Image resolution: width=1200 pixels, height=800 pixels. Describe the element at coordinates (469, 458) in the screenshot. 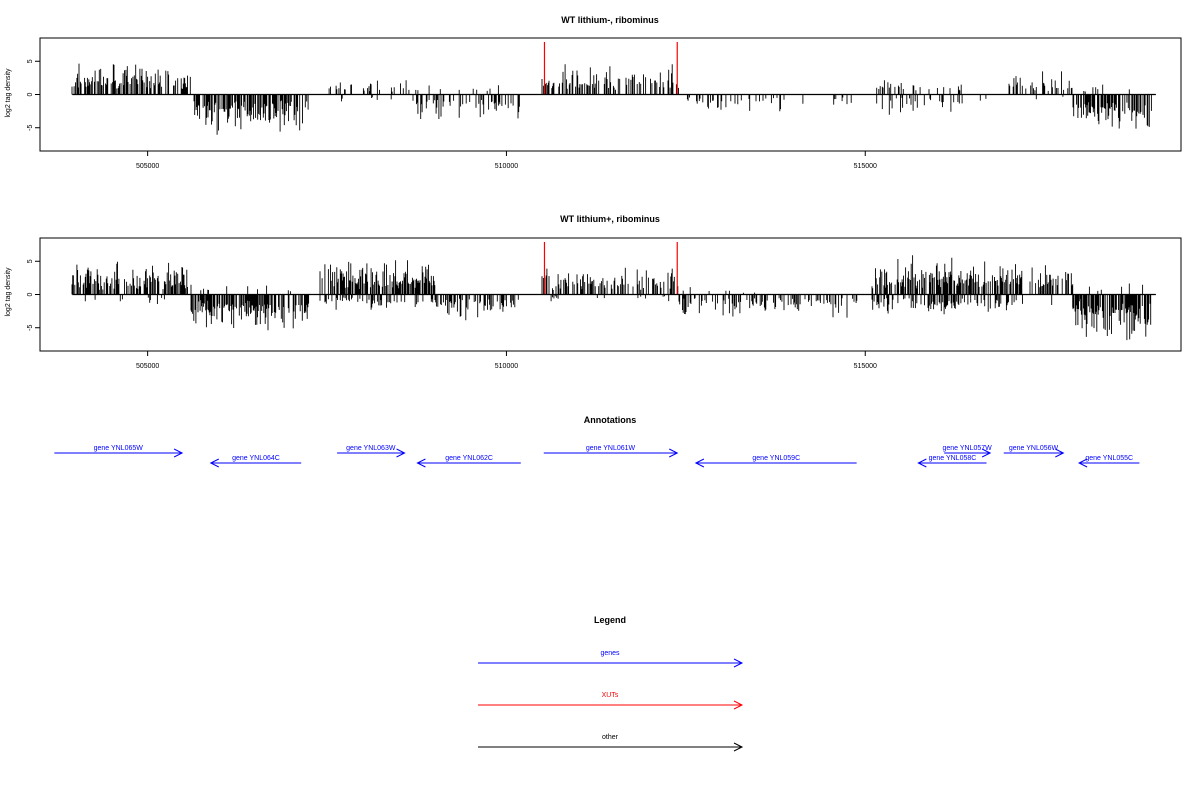

I see `gene-label: gene YNL062C` at that location.